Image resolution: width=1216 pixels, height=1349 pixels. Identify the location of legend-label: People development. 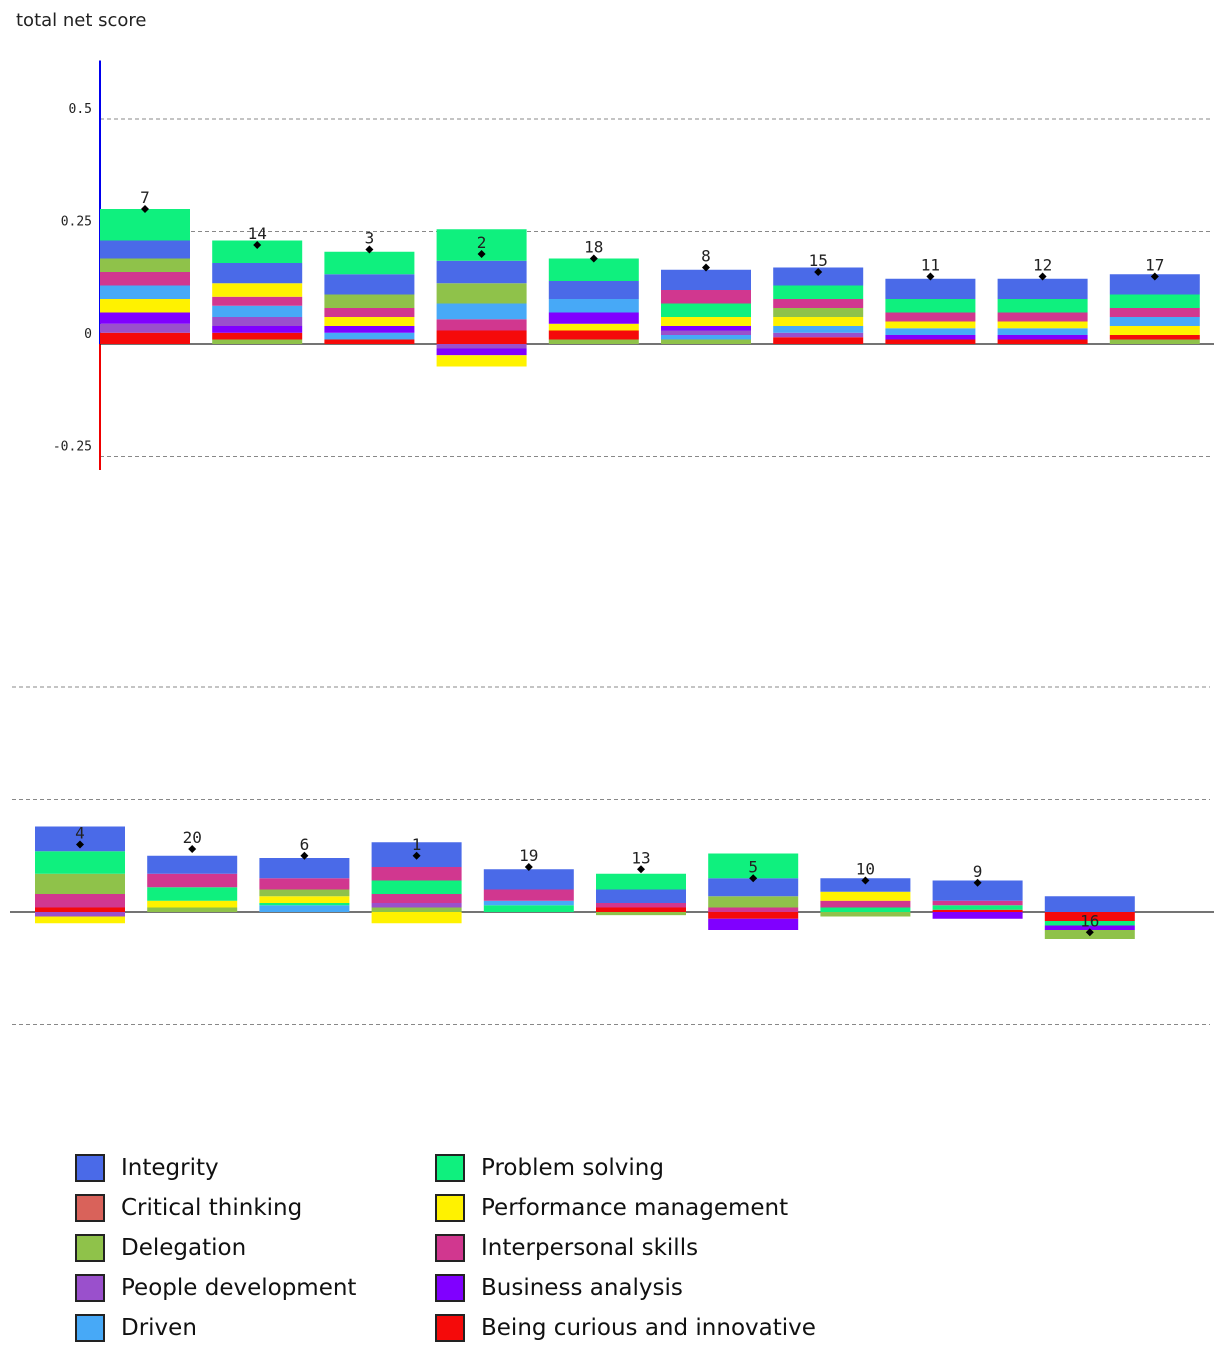
(239, 1288).